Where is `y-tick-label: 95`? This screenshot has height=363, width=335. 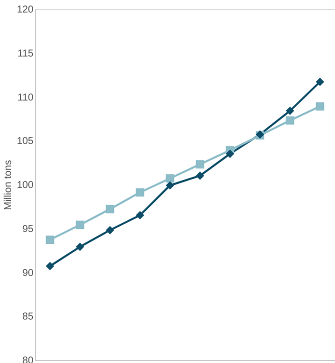 y-tick-label: 95 is located at coordinates (28, 229).